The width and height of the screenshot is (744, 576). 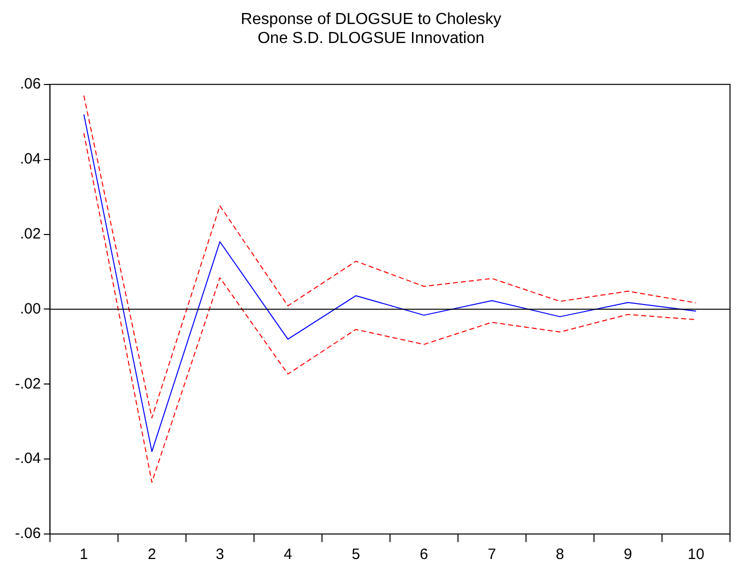 What do you see at coordinates (152, 555) in the screenshot?
I see `x-tick-label: 2` at bounding box center [152, 555].